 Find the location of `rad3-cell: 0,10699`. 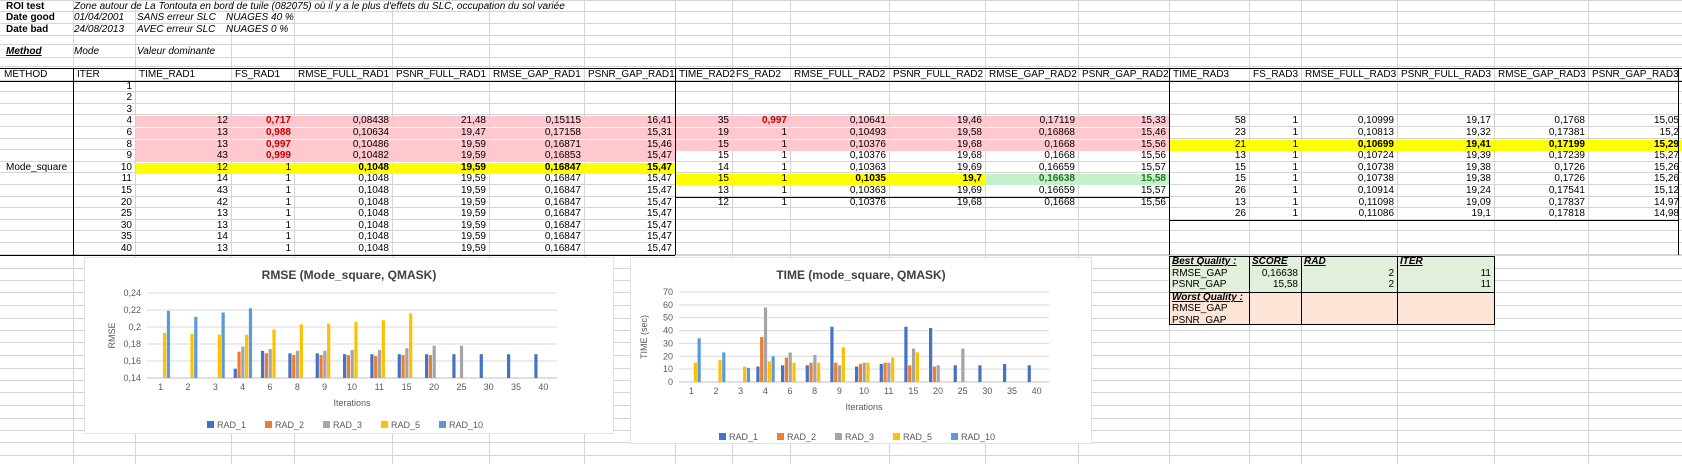

rad3-cell: 0,10699 is located at coordinates (1375, 144).